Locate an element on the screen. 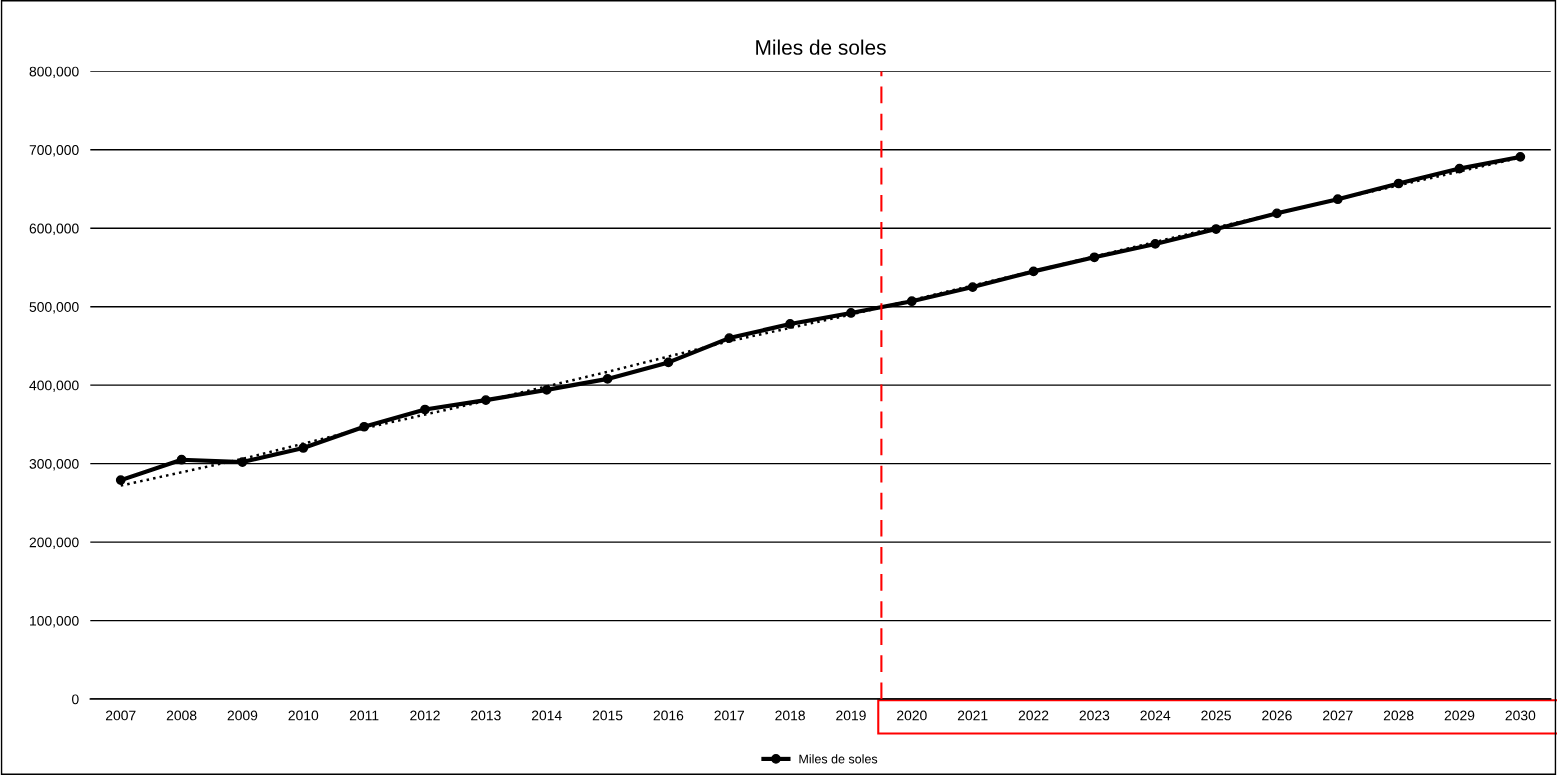 The image size is (1557, 775). y-tick-label: 0 is located at coordinates (75, 699).